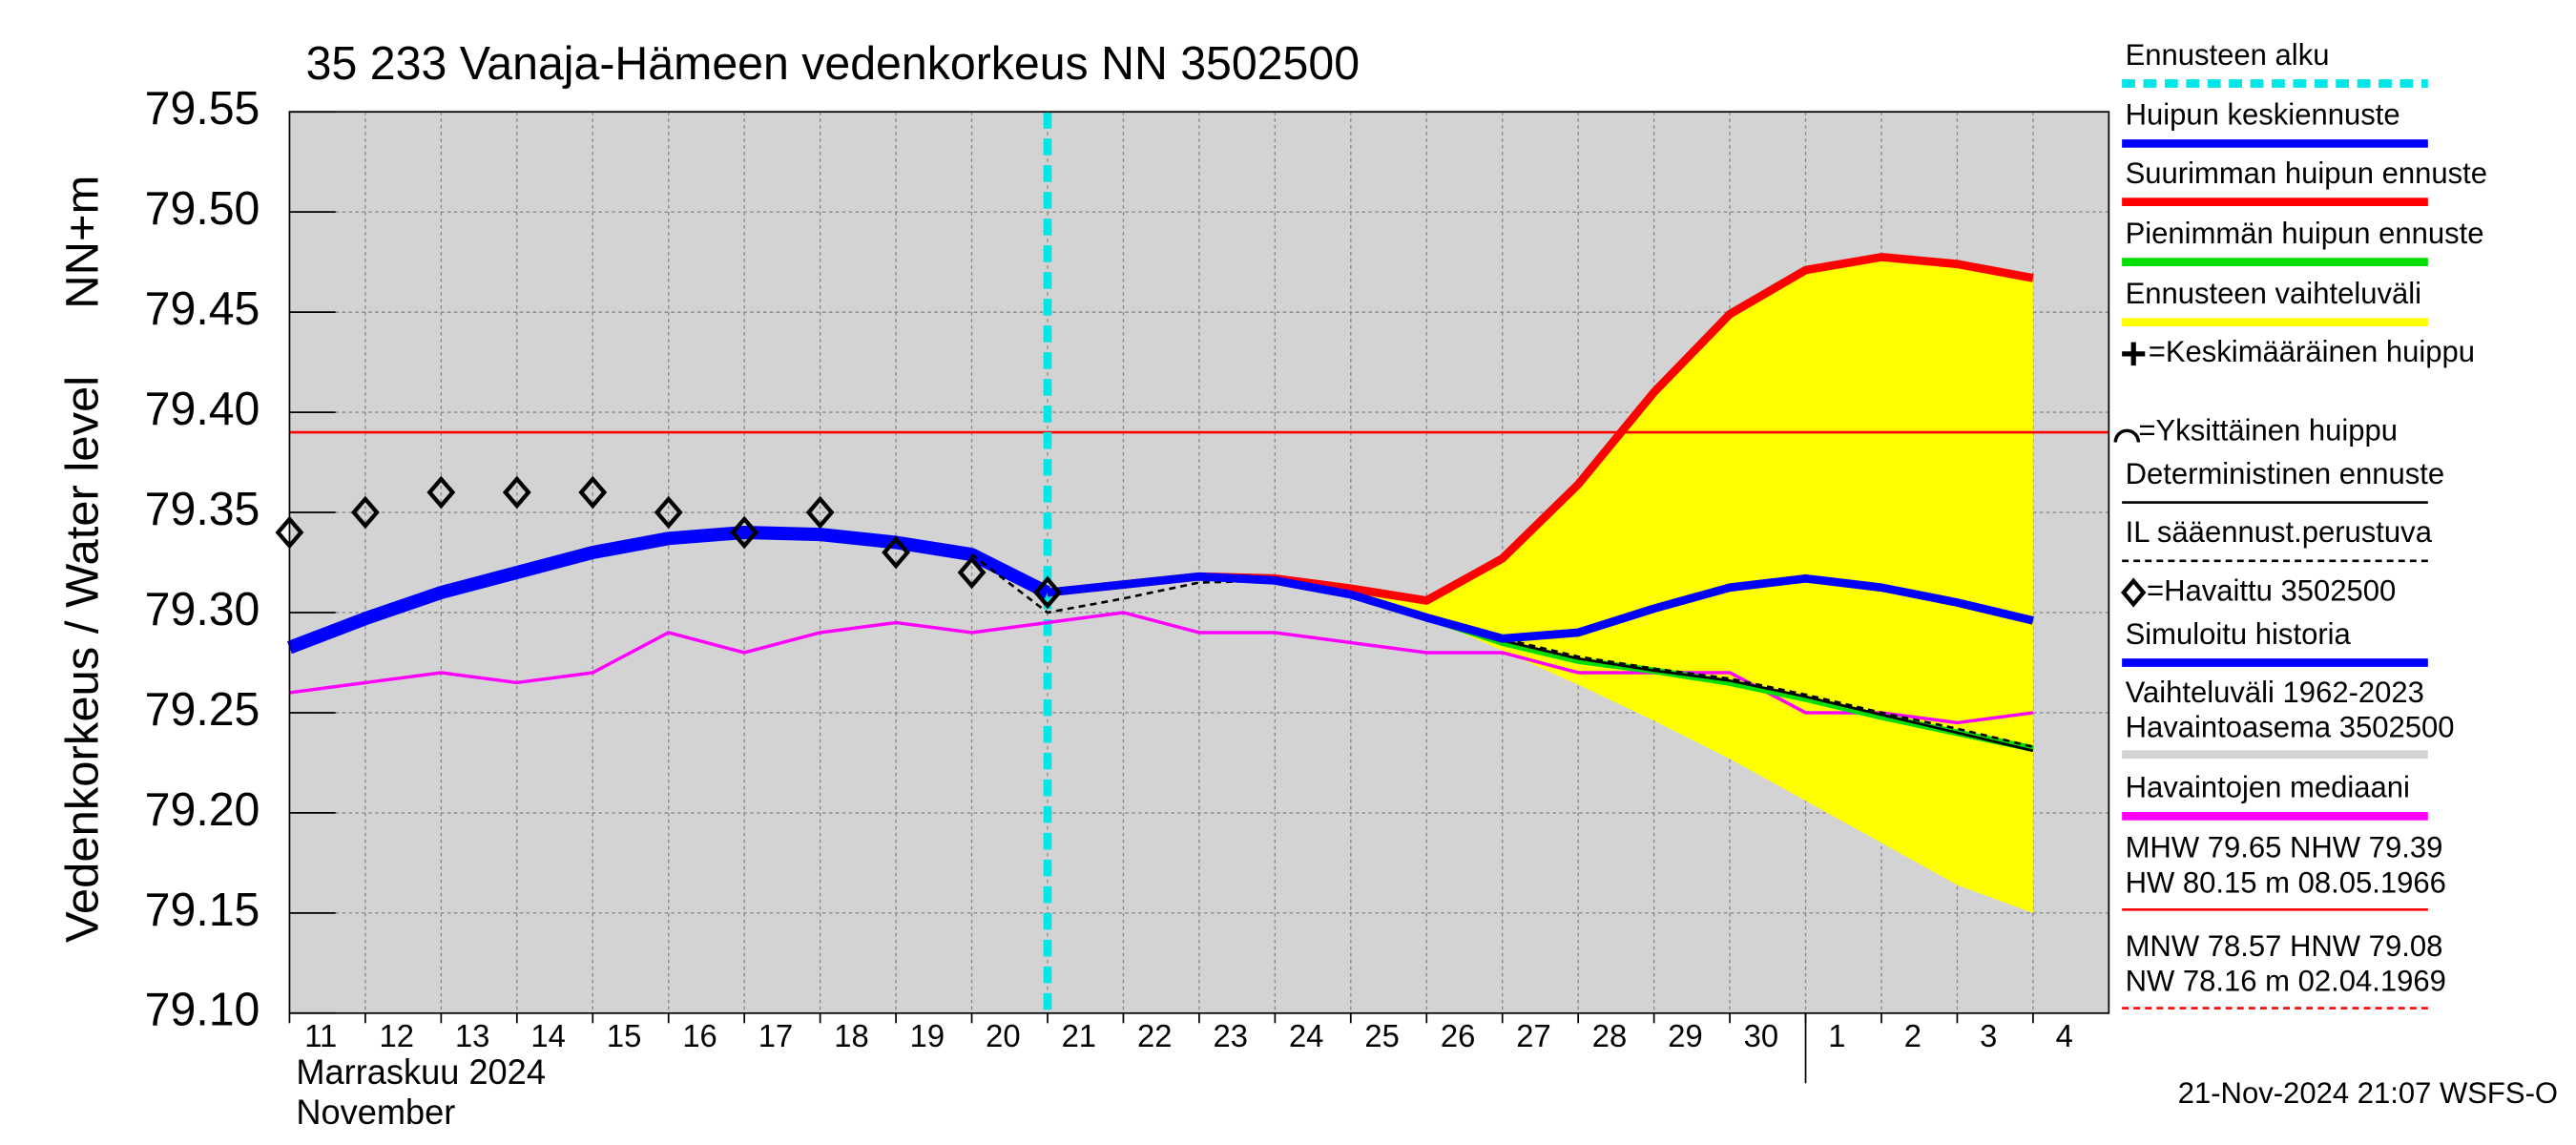  I want to click on legend-label: Havaintojen mediaani, so click(2268, 788).